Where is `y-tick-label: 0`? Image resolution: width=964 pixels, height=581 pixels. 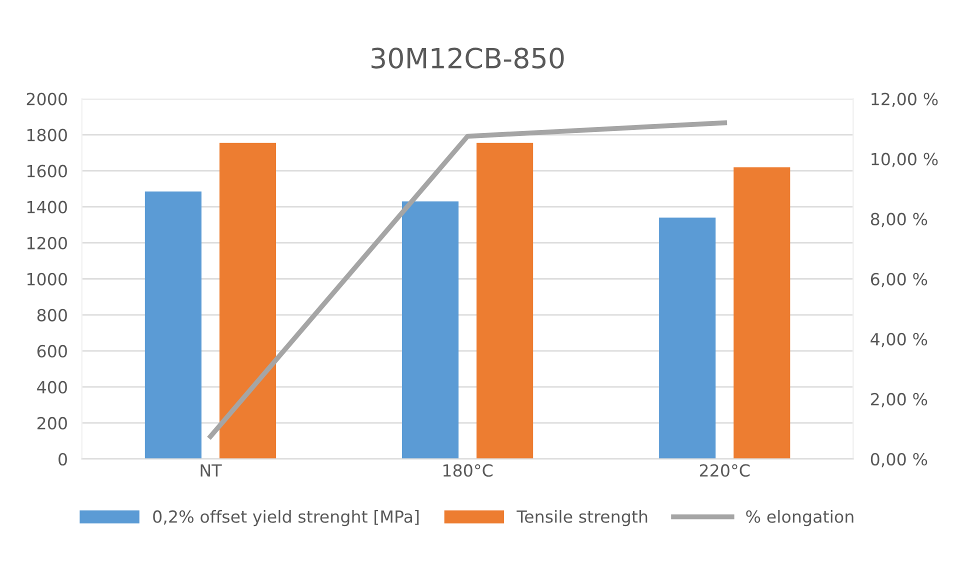
y-tick-label: 0 is located at coordinates (62, 459).